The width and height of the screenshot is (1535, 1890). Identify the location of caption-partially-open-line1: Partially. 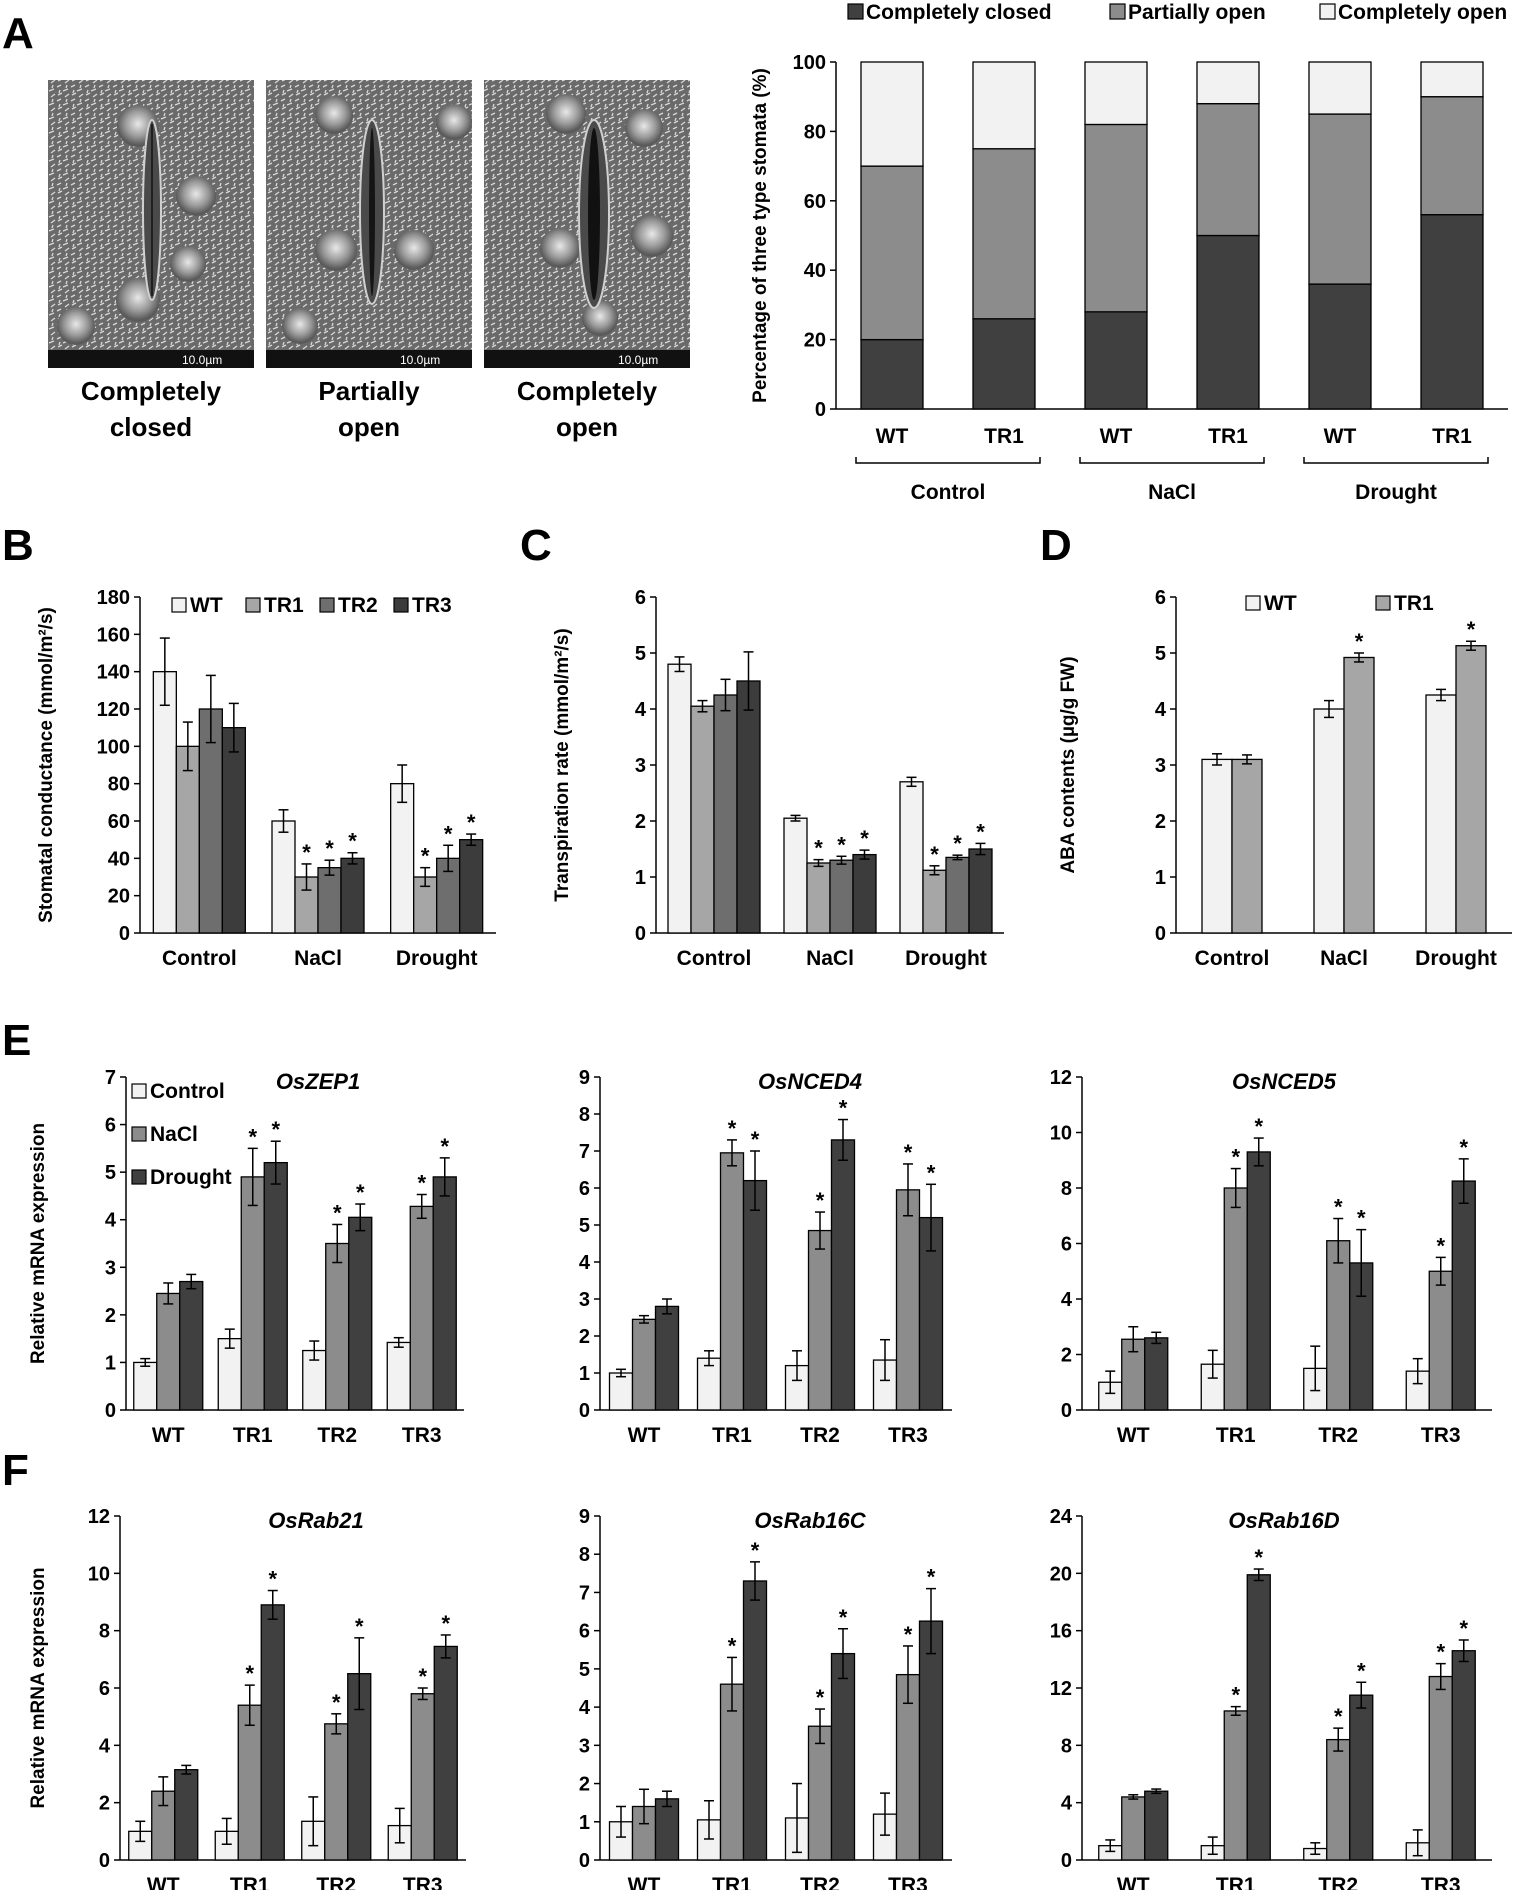
(369, 391).